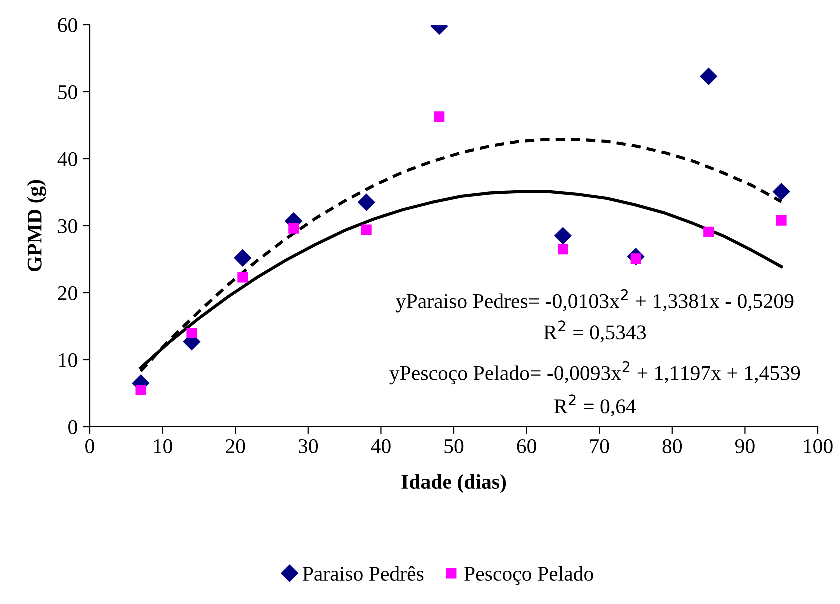 This screenshot has height=604, width=840. What do you see at coordinates (529, 576) in the screenshot?
I see `legend-label: Pescoço Pelado` at bounding box center [529, 576].